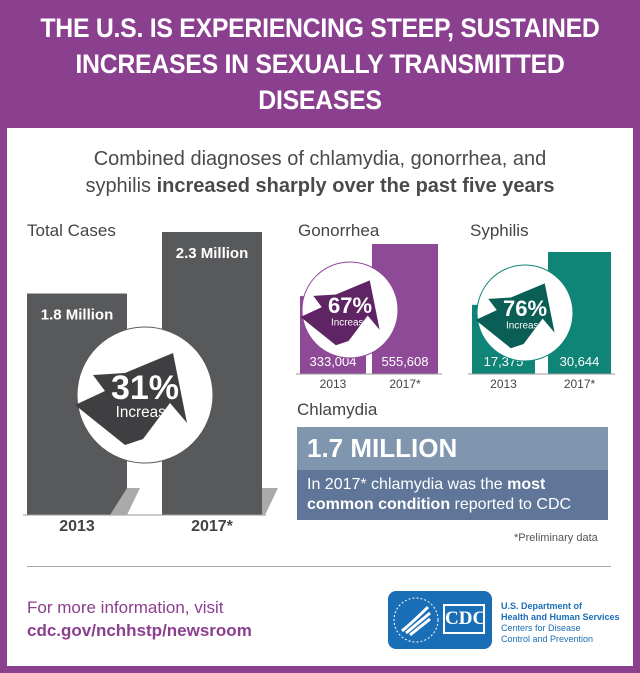  What do you see at coordinates (405, 361) in the screenshot?
I see `value-label: 555,608` at bounding box center [405, 361].